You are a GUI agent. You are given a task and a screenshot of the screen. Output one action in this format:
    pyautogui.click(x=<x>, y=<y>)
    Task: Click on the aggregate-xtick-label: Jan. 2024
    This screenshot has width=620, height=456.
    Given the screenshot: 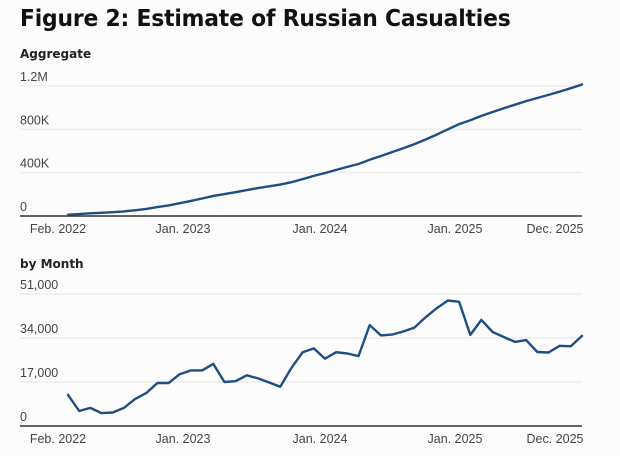 What is the action you would take?
    pyautogui.click(x=320, y=229)
    